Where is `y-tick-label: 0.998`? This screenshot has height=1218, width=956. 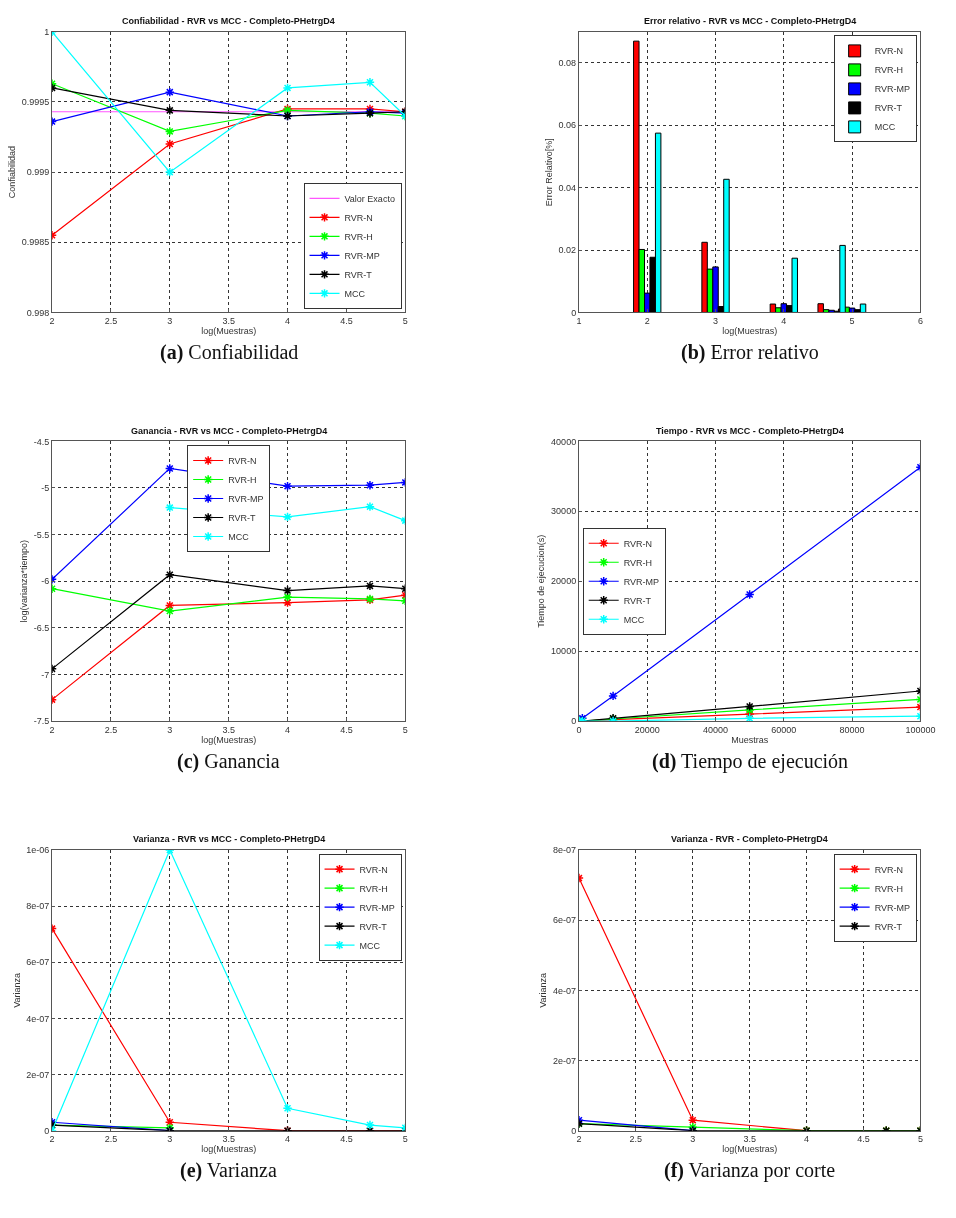
y-tick-label: 0.998 is located at coordinates (38, 312).